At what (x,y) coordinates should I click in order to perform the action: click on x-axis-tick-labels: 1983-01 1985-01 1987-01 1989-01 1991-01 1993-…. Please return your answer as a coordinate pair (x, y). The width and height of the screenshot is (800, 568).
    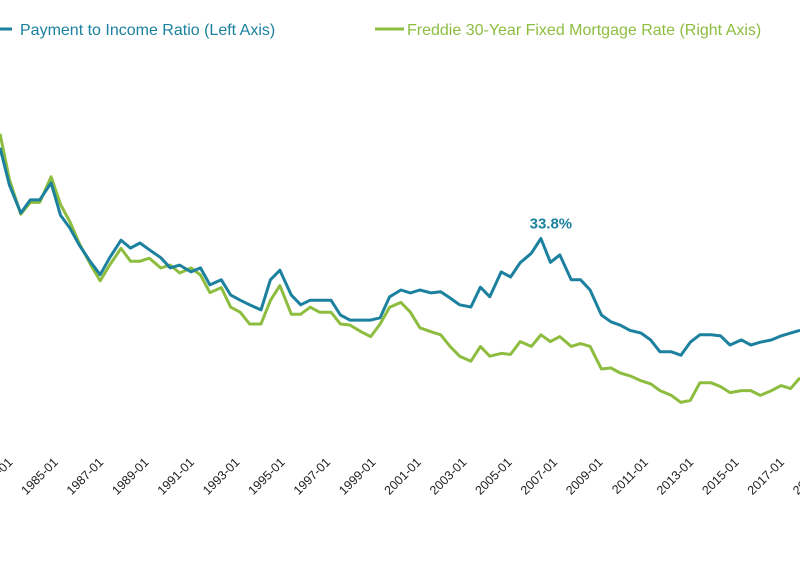
    Looking at the image, I should click on (400, 476).